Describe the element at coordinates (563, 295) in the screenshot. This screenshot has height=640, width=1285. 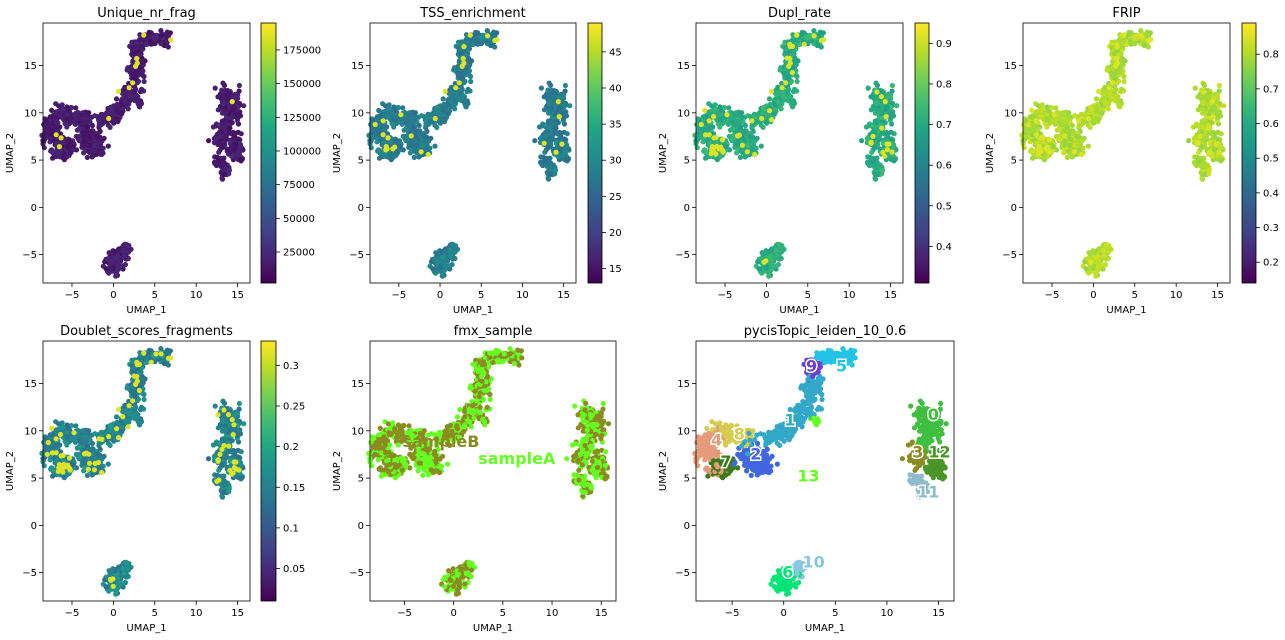
I see `x-tick-label: 15` at that location.